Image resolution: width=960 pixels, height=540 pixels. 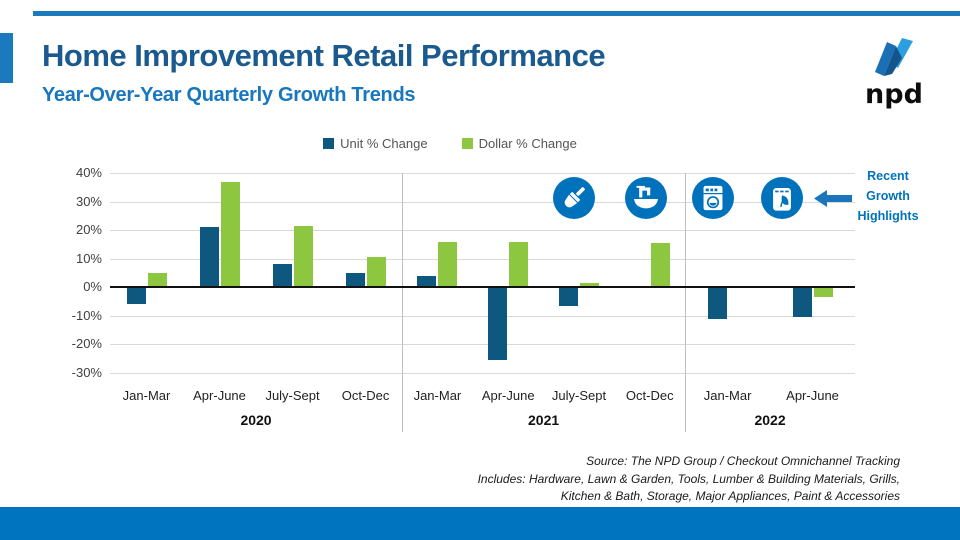 I want to click on npd-logo: npd, so click(x=894, y=73).